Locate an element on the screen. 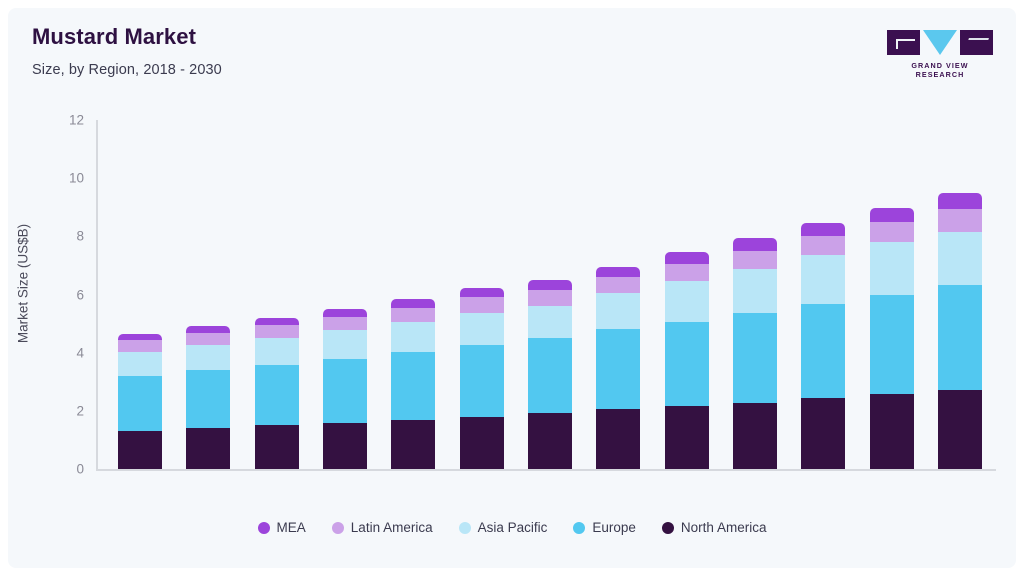 This screenshot has height=576, width=1024. stacked-bar: 2028 is located at coordinates (823, 345).